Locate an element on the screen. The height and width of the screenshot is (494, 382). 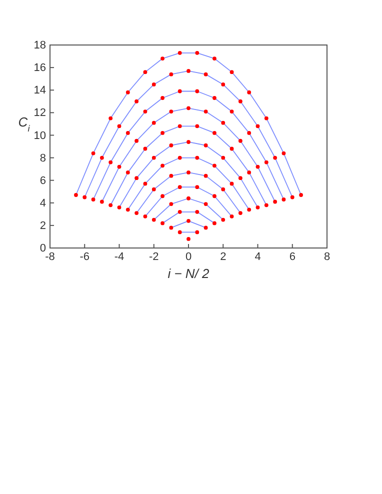
y-axis-title: C$_{i}$ is located at coordinates (24, 124).